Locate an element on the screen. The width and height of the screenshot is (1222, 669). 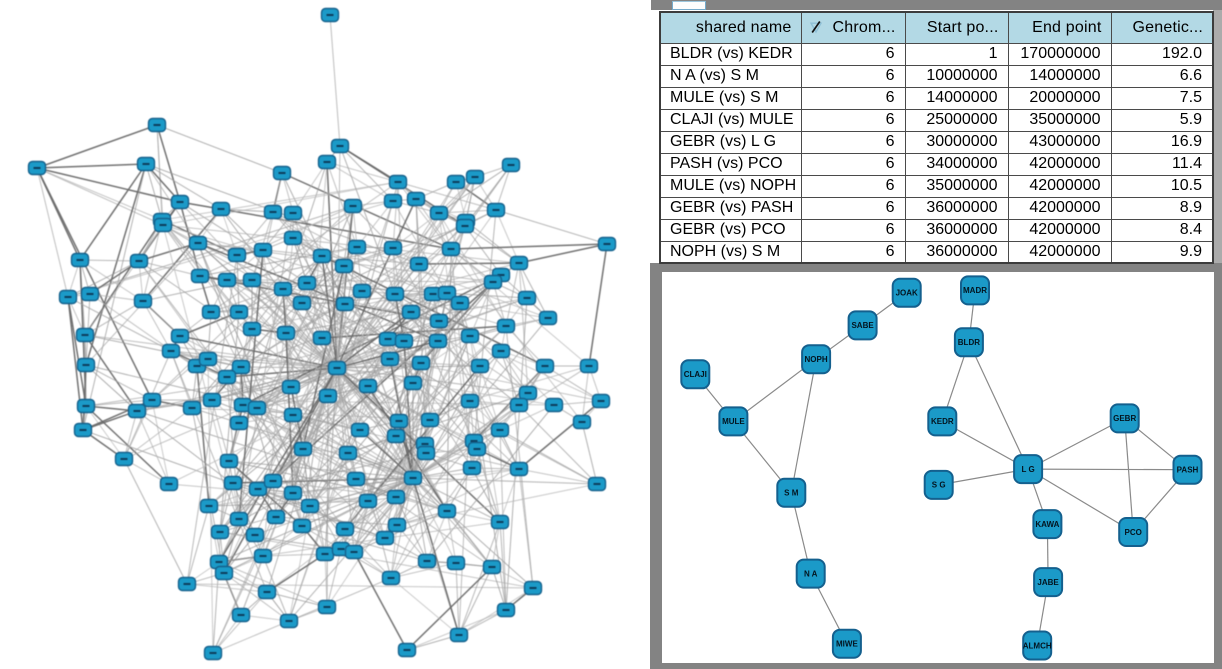
svg-text: MULE is located at coordinates (733, 421).